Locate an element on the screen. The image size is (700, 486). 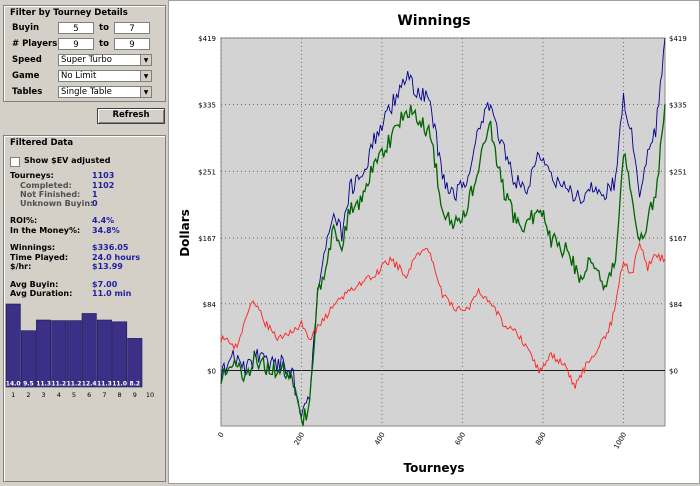
histogram-position-label: 3 is located at coordinates (44, 395).